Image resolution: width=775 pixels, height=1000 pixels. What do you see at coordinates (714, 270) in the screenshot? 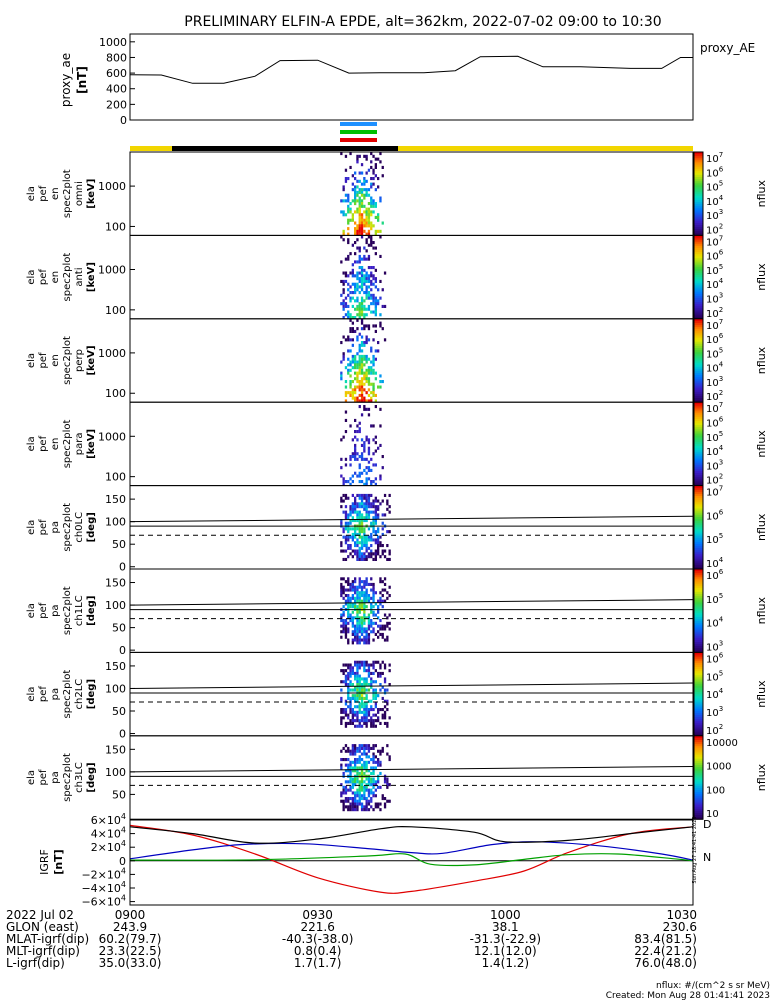
I see `colorbar-tick-label: 10⁵` at bounding box center [714, 270].